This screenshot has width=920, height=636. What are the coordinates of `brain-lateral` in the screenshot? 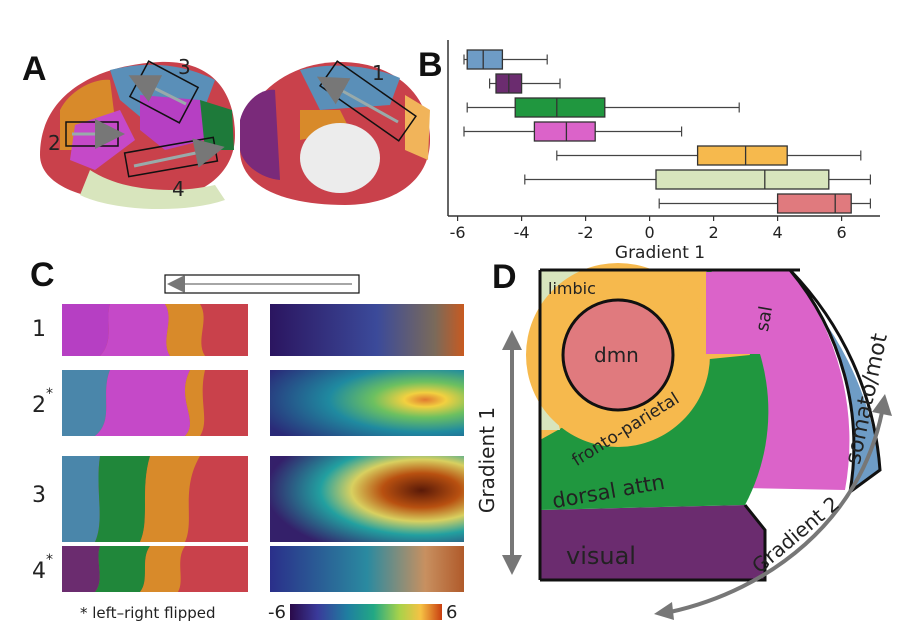 It's located at (137, 135).